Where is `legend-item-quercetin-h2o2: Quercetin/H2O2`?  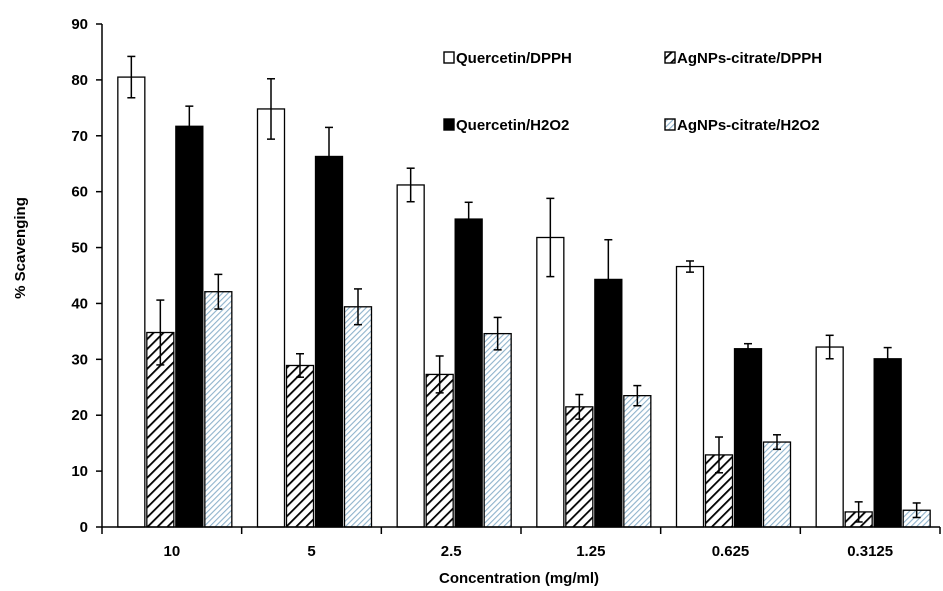
legend-item-quercetin-h2o2: Quercetin/H2O2 is located at coordinates (506, 125).